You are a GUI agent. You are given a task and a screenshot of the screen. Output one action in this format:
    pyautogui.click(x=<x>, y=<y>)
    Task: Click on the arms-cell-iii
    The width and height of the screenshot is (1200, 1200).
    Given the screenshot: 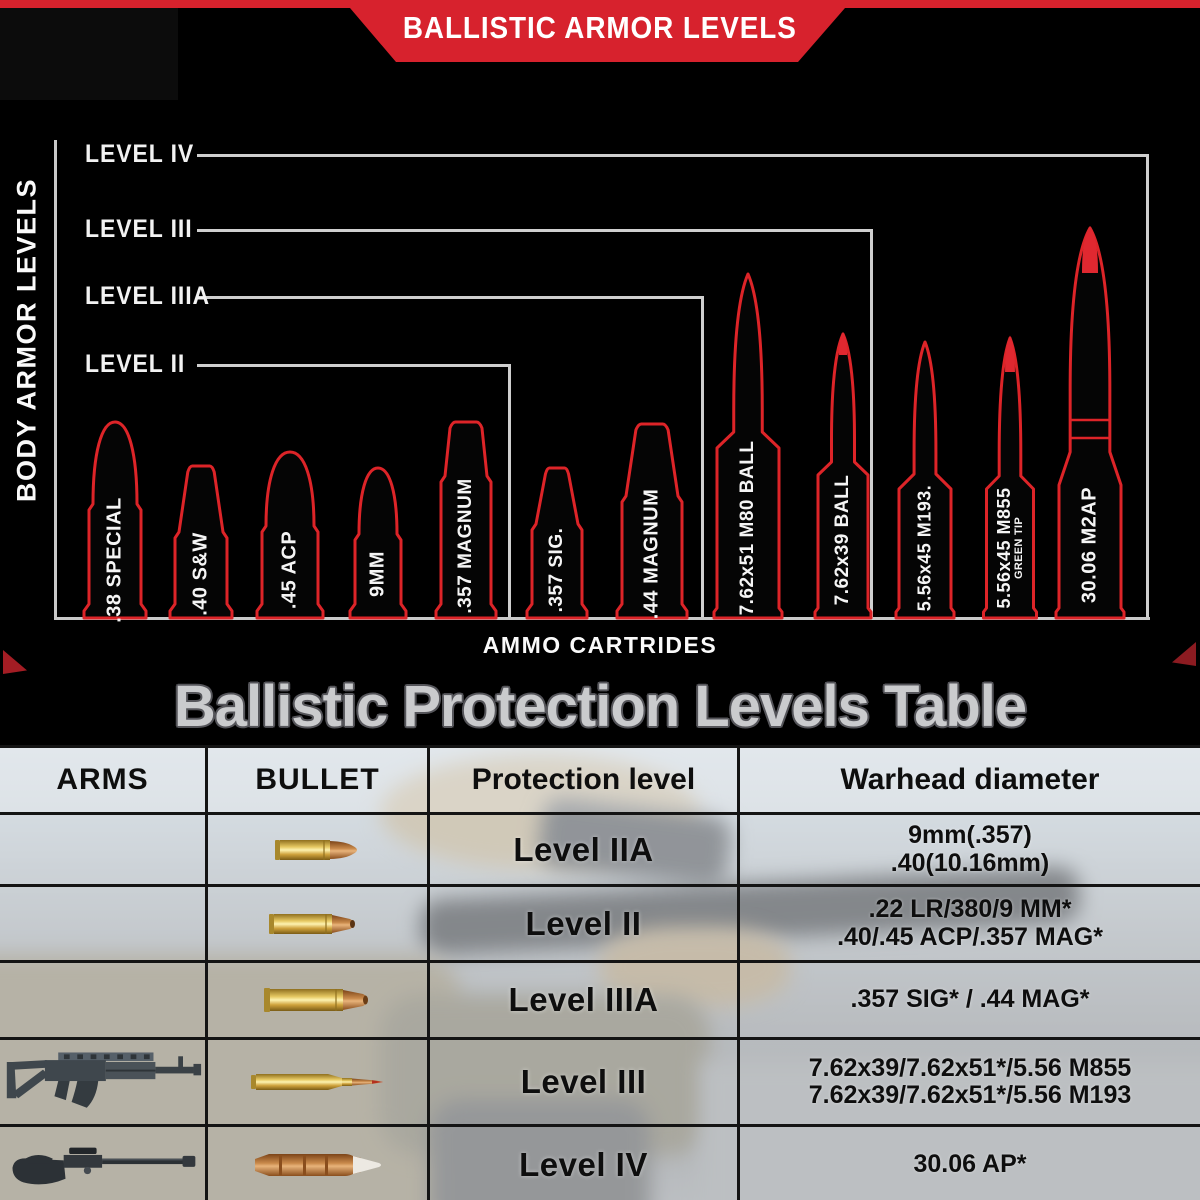 What is the action you would take?
    pyautogui.click(x=104, y=1083)
    